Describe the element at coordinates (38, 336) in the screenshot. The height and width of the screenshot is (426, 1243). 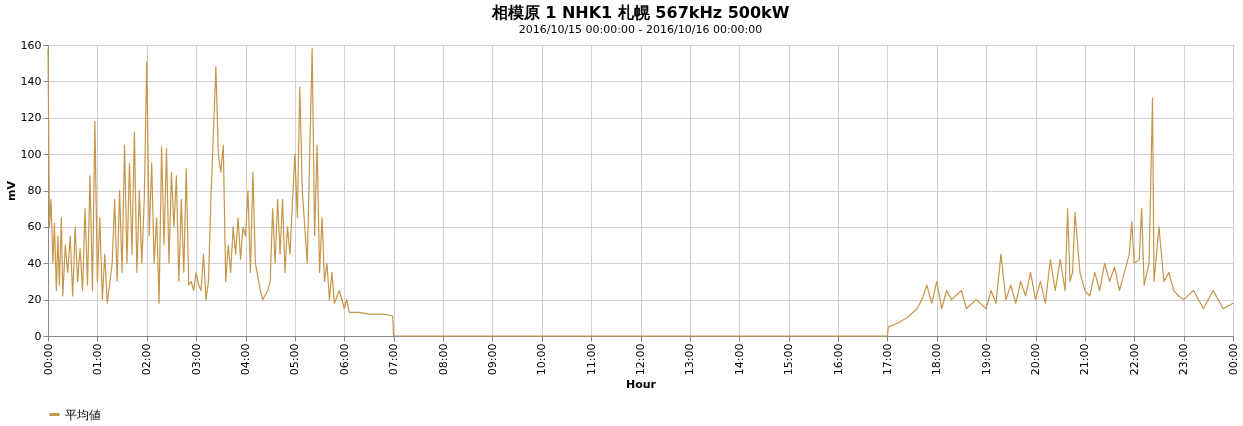
I see `y-tick-label: 0` at that location.